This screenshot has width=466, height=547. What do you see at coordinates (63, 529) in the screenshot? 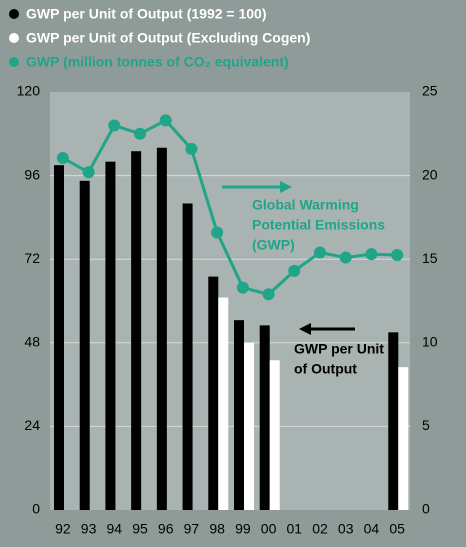
I see `x-tick-label: 92` at bounding box center [63, 529].